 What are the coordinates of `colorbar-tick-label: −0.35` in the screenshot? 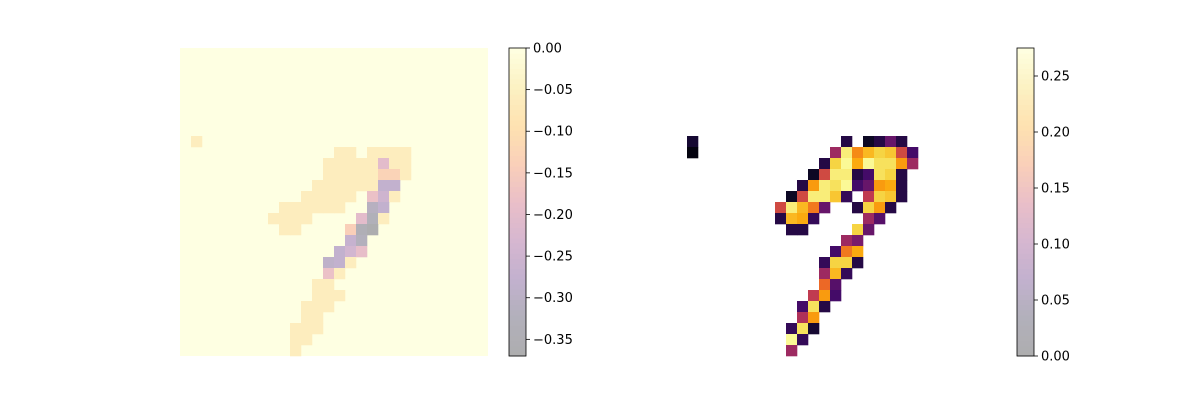 It's located at (553, 340).